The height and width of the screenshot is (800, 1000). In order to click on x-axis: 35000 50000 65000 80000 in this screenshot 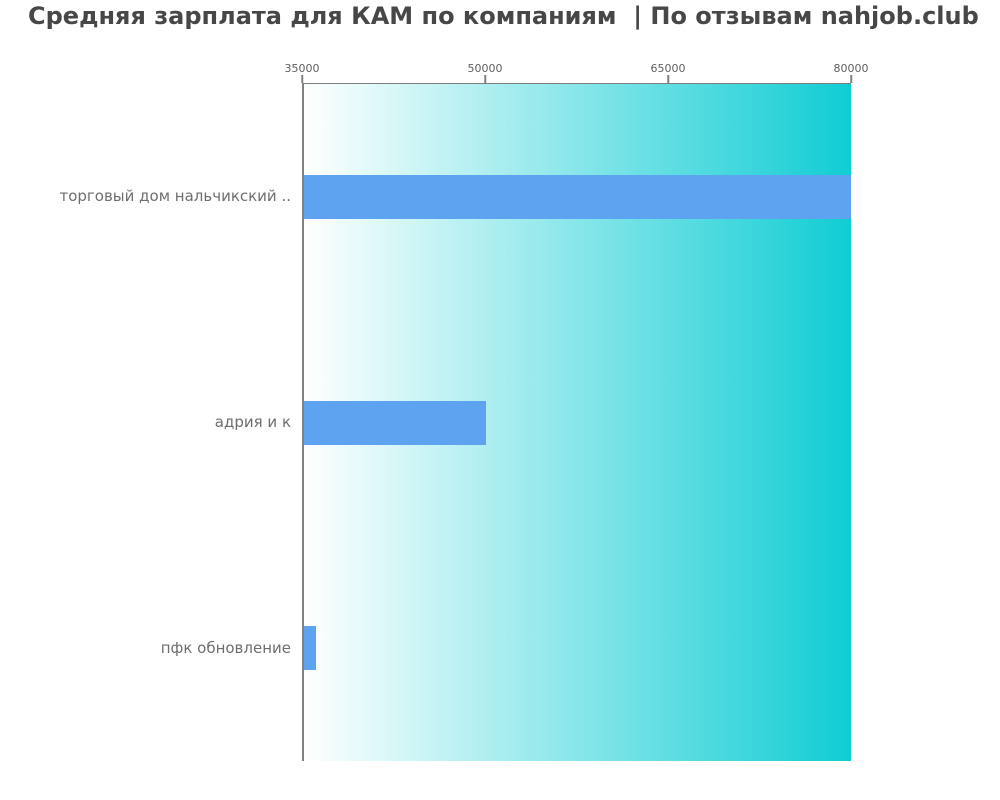, I will do `click(577, 71)`.